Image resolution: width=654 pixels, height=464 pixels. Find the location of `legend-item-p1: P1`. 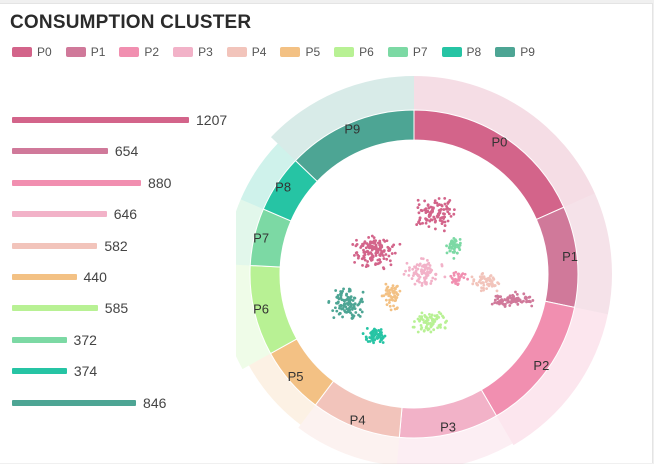

legend-item-p1: P1 is located at coordinates (85, 52).